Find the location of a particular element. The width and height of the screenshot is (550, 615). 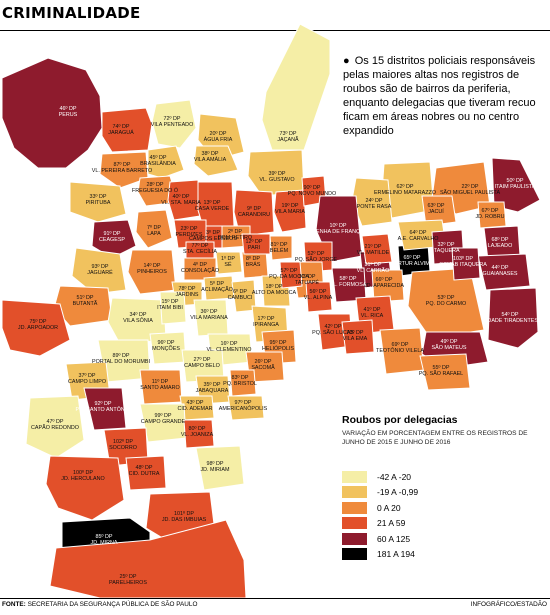

district-name-label: PQ. NOVO MUNDO is located at coordinates (312, 194).